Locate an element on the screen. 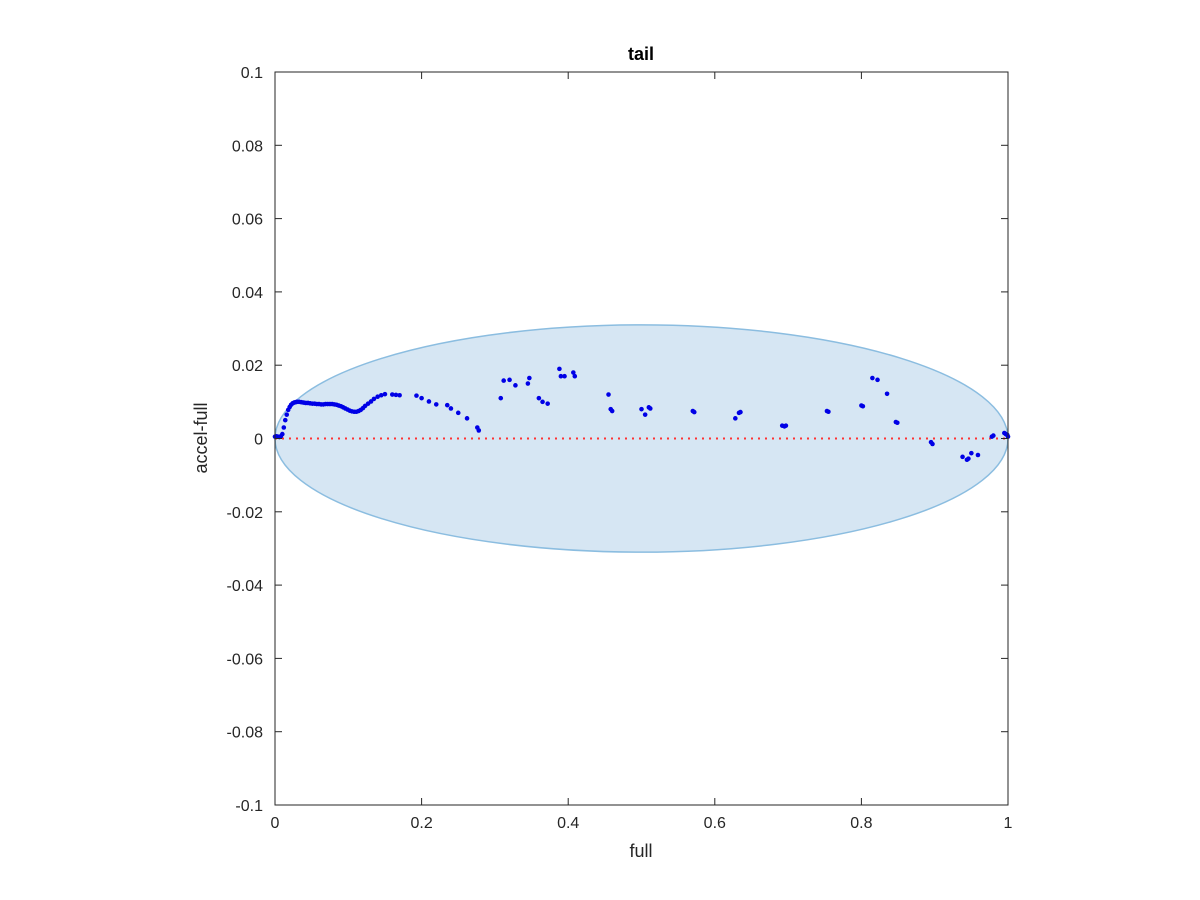 The width and height of the screenshot is (1200, 900). x-tick-label: 0.4 is located at coordinates (568, 823).